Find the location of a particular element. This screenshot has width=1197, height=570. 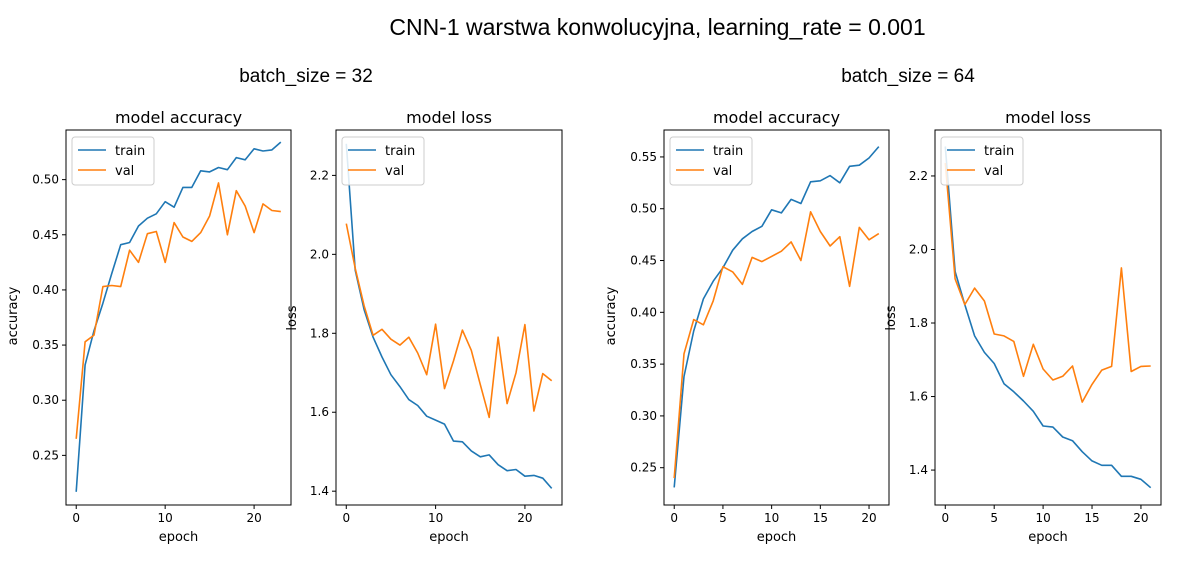

bs64-loss-plot-frame is located at coordinates (1048, 317).